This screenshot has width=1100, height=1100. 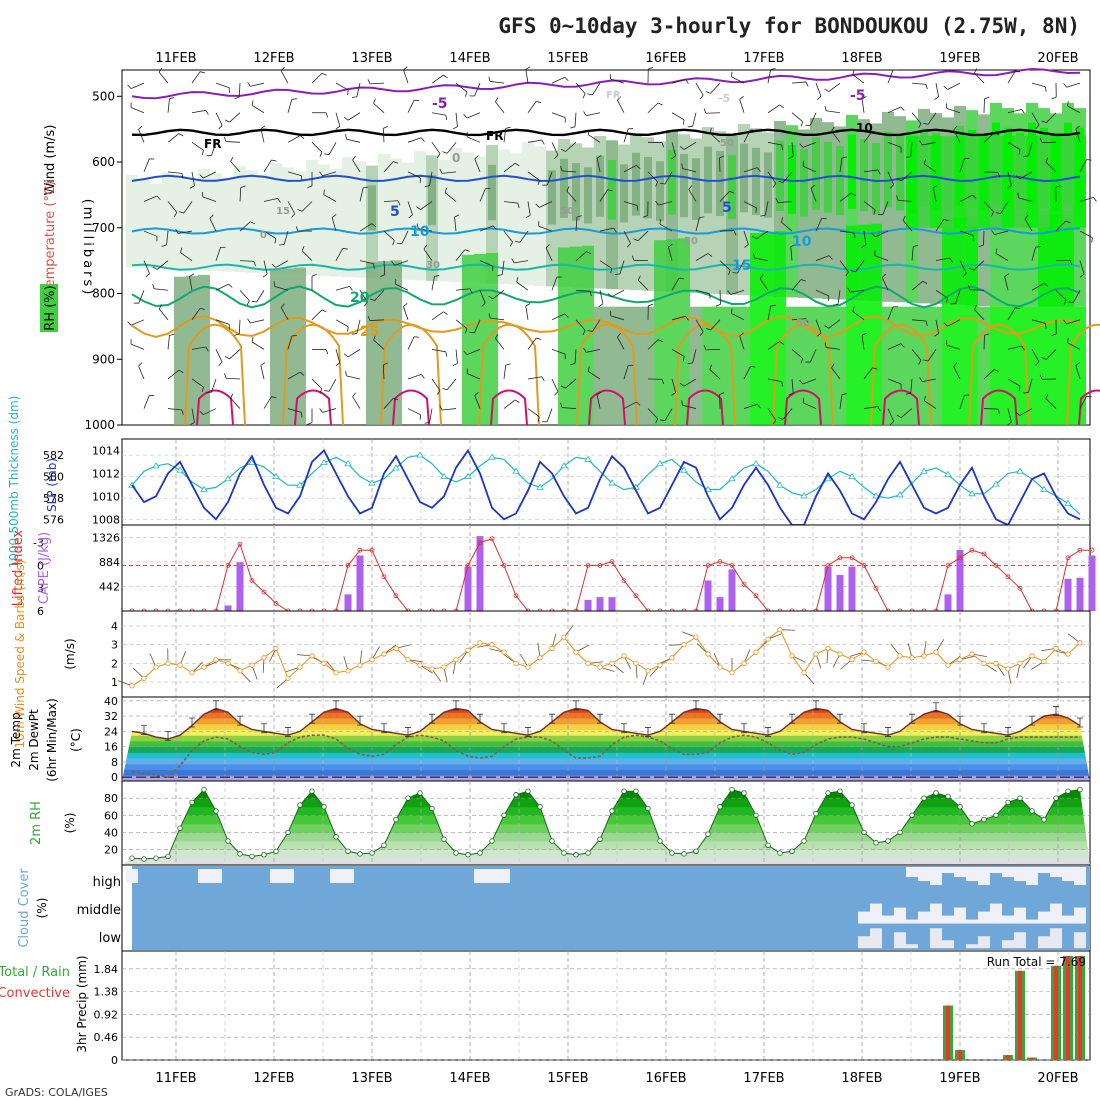 What do you see at coordinates (24, 908) in the screenshot?
I see `cloud-label: Cloud Cover` at bounding box center [24, 908].